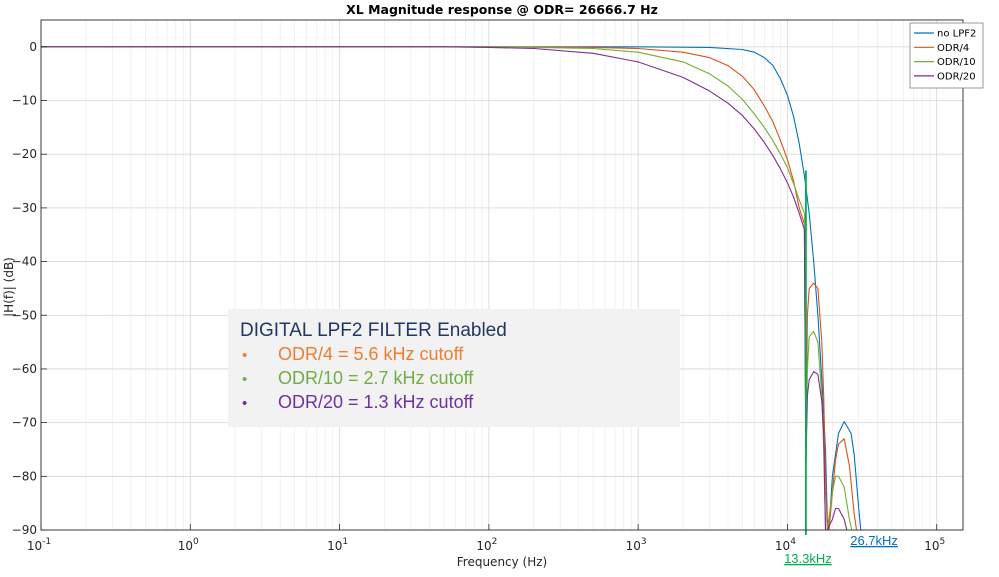 The image size is (999, 577). Describe the element at coordinates (376, 378) in the screenshot. I see `info-item-text: ODR/10 = 2.7 kHz cutoff` at that location.